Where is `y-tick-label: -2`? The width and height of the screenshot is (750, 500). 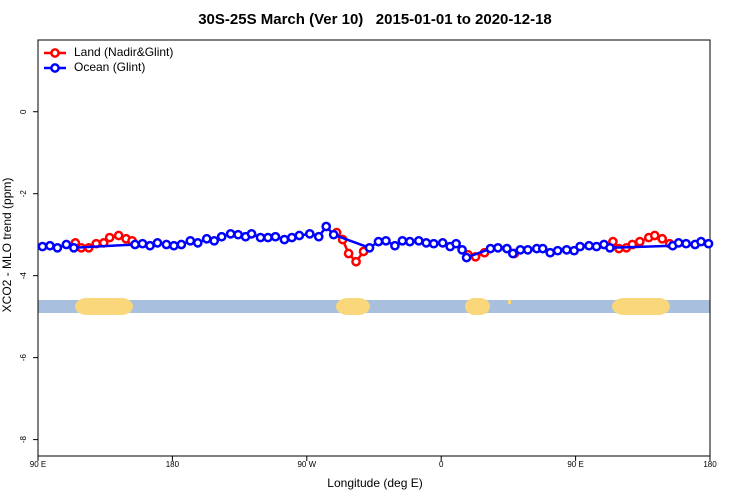 y-tick-label: -2 is located at coordinates (23, 194).